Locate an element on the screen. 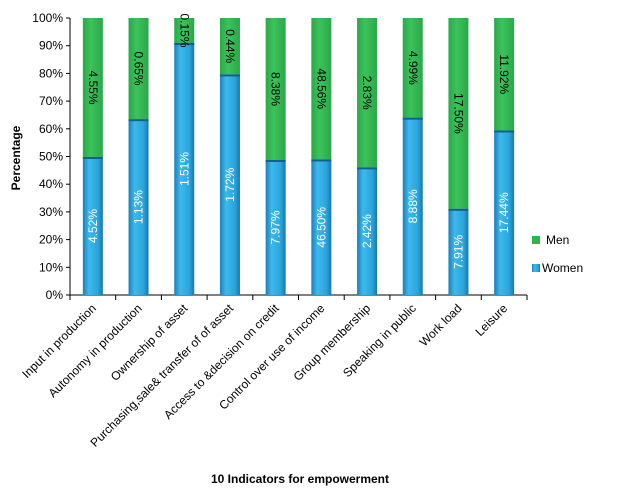  data-label-men: 11.92% is located at coordinates (504, 74).